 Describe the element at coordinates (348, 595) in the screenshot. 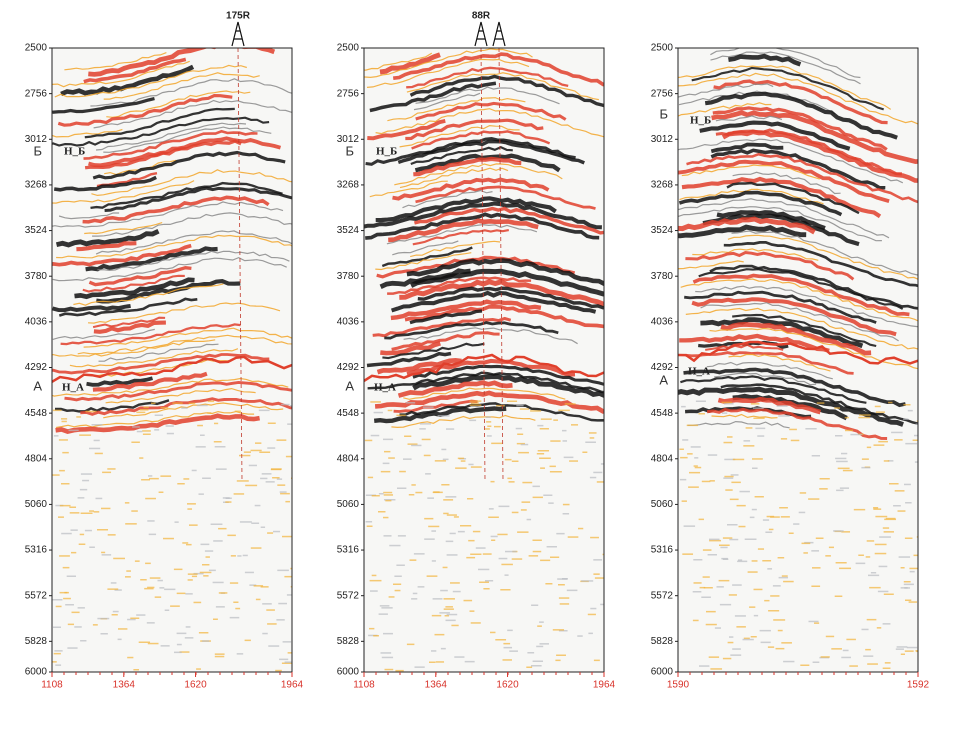

I see `y-tick-label: 5572` at that location.